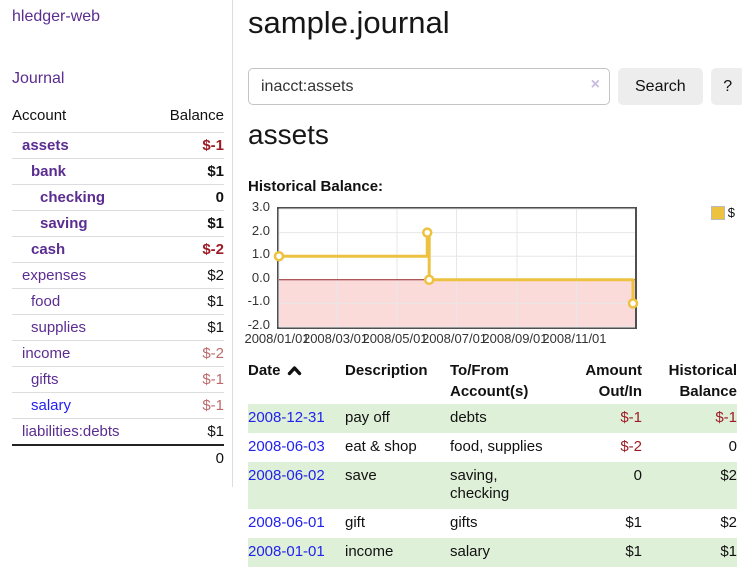 This screenshot has width=742, height=582. What do you see at coordinates (118, 223) in the screenshot?
I see `account-row: saving $1` at bounding box center [118, 223].